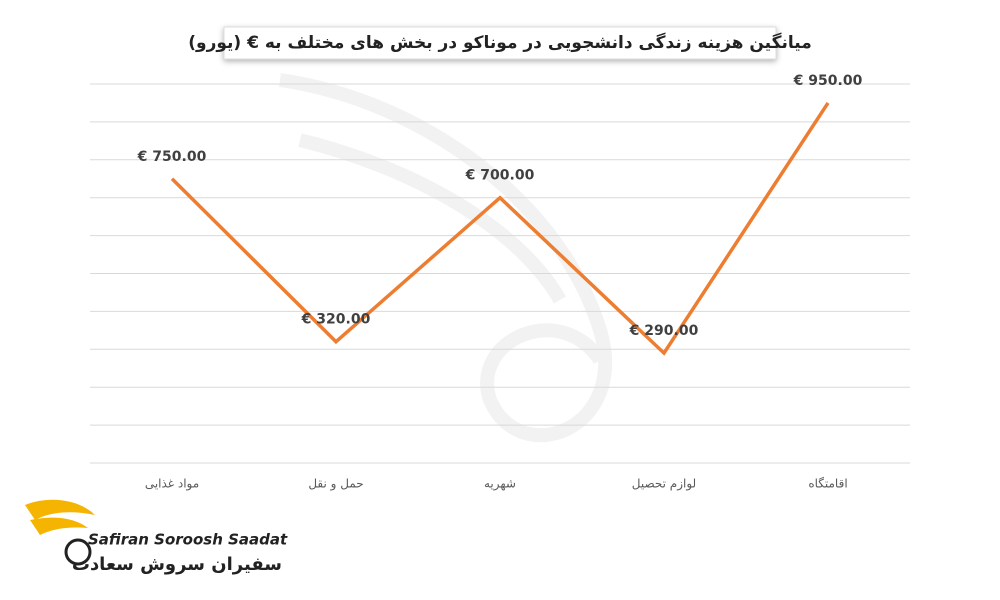 This screenshot has height=600, width=1000. I want to click on x-tick-label: حمل و نقل, so click(335, 484).